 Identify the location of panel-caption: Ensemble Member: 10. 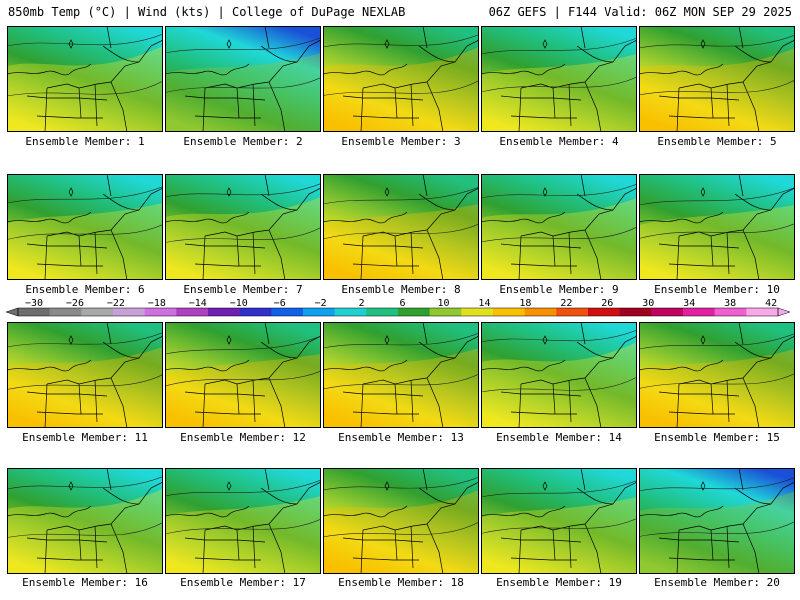
(717, 289).